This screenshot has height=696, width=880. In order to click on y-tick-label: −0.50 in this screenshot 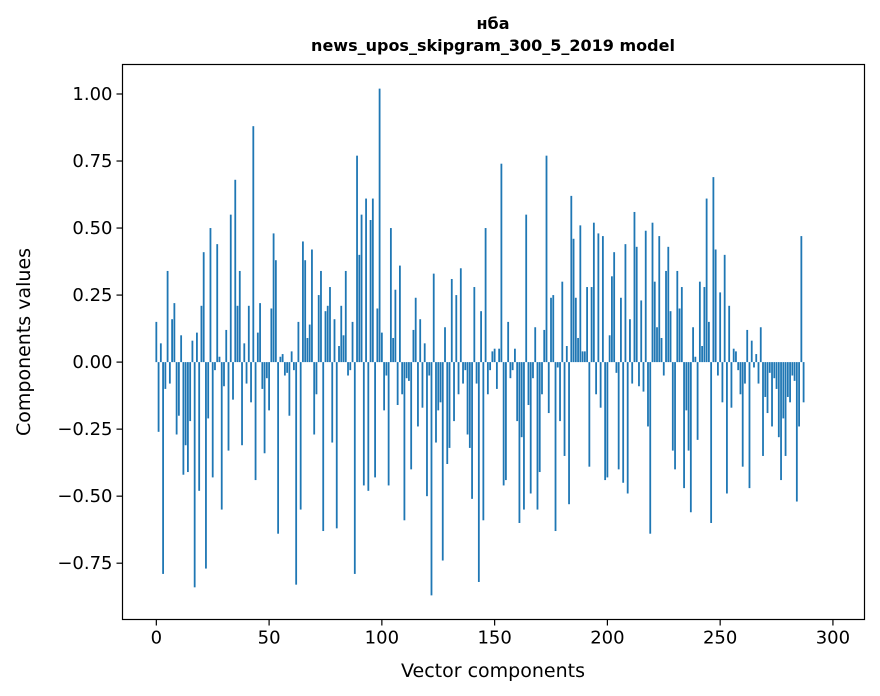, I will do `click(84, 496)`.